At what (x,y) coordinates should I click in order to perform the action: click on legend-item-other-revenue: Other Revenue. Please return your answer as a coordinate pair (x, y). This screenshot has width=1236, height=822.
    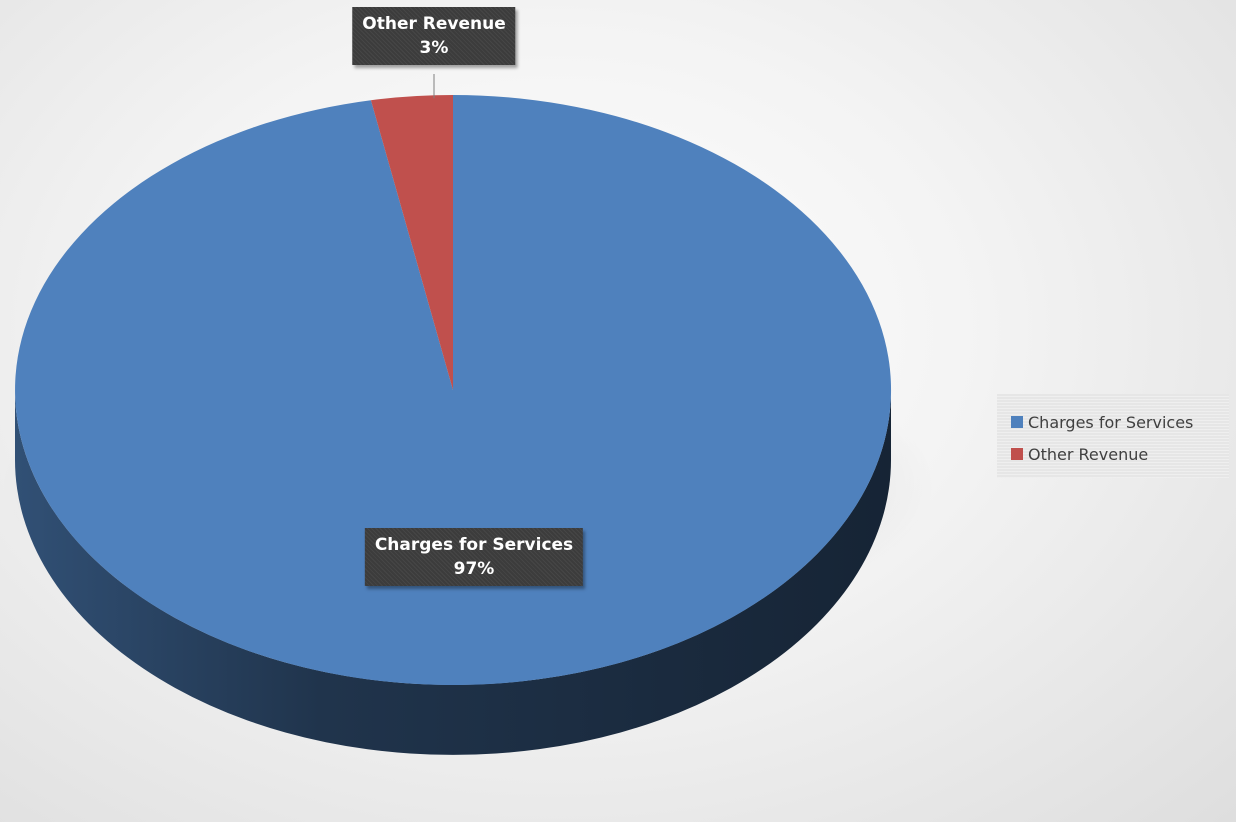
    Looking at the image, I should click on (1079, 454).